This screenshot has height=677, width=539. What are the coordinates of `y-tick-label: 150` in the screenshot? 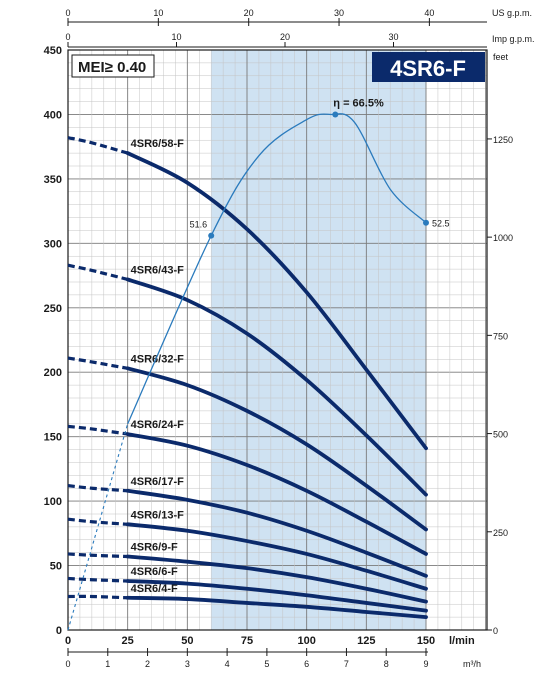 It's located at (53, 438).